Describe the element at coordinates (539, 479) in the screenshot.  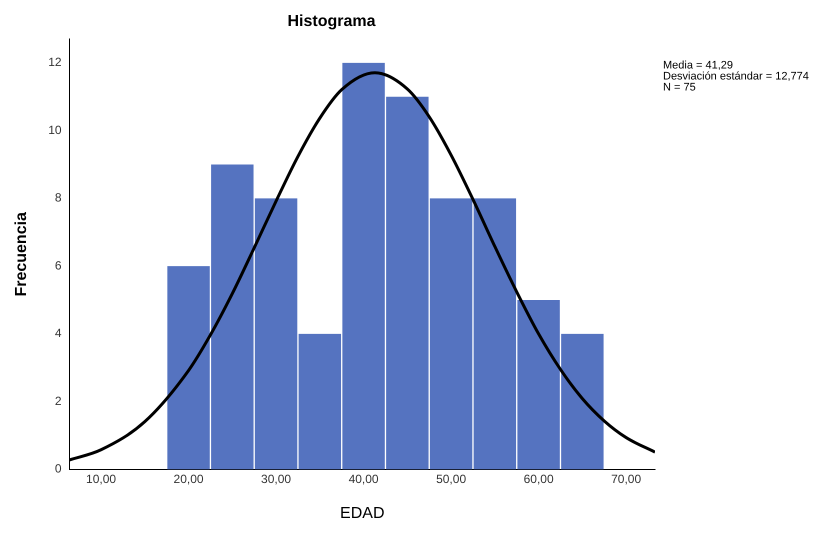
I see `x-tick-label: 60,00` at that location.